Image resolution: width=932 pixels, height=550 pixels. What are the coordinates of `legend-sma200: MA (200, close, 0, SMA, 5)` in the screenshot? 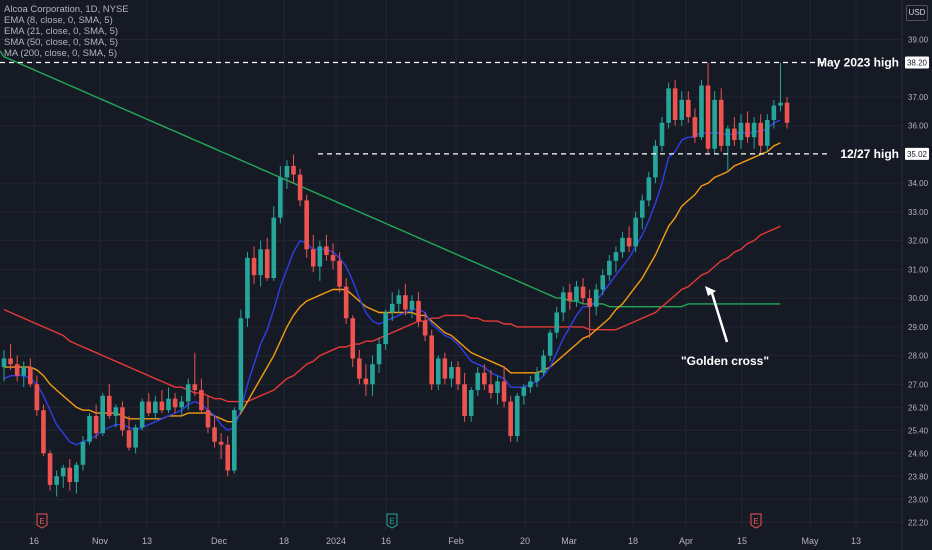 It's located at (60, 53).